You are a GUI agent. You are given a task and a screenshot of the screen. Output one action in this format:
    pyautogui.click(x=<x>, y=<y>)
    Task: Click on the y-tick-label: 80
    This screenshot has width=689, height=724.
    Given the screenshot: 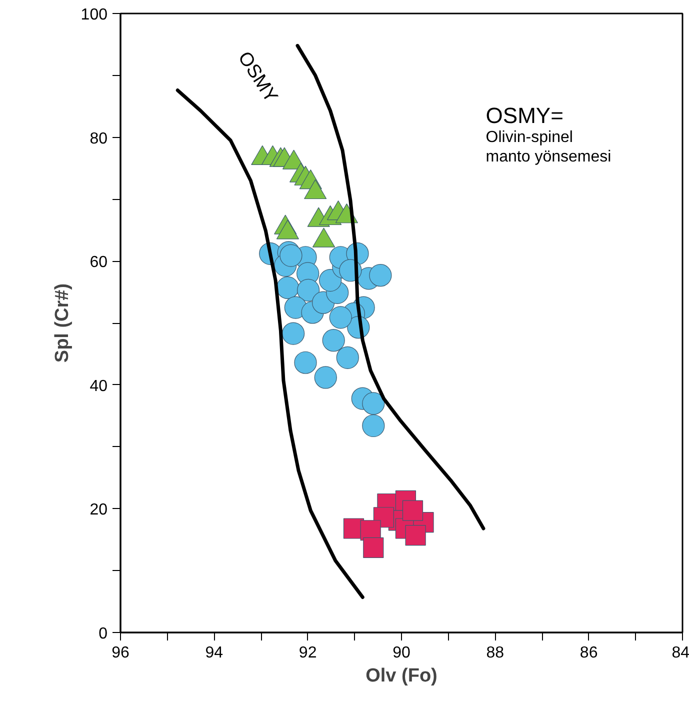 What is the action you would take?
    pyautogui.click(x=99, y=139)
    